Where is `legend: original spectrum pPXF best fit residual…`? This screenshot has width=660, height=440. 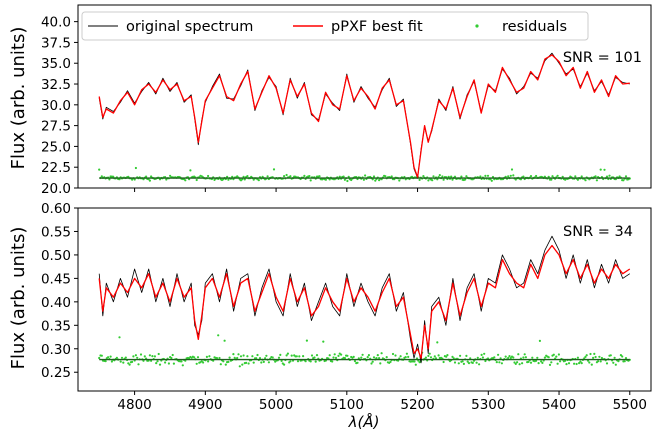 legend: original spectrum pPXF best fit residual… is located at coordinates (335, 26).